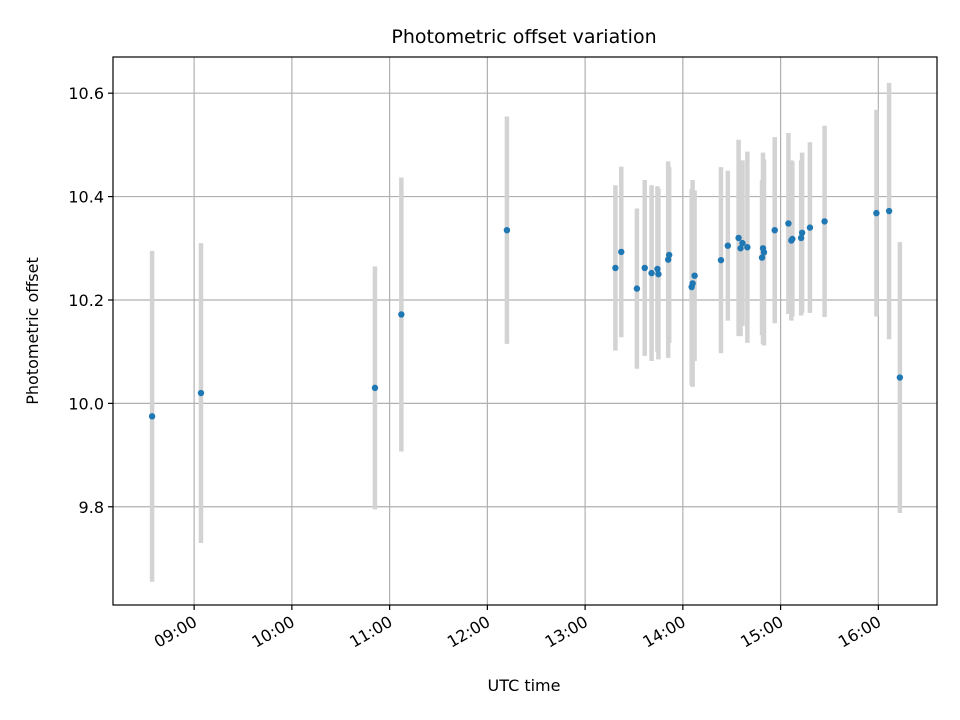 The height and width of the screenshot is (720, 960). What do you see at coordinates (524, 685) in the screenshot?
I see `x-axis-label: UTC time` at bounding box center [524, 685].